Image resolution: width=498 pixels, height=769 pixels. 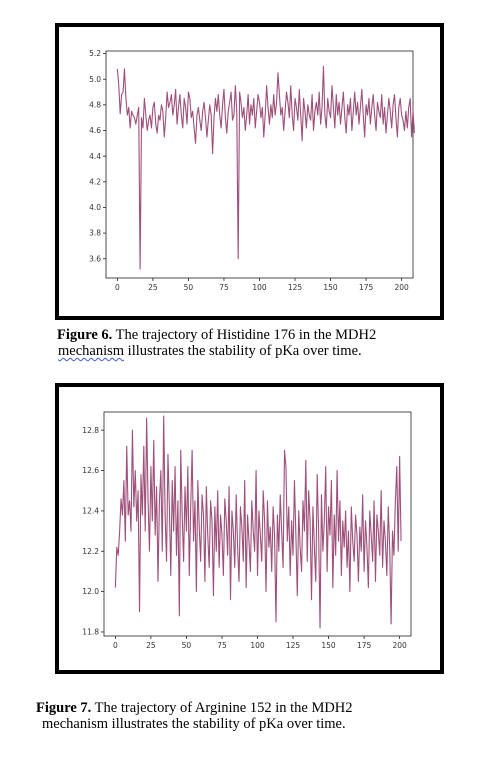 I want to click on y-tick-label: 12.0, so click(x=90, y=591).